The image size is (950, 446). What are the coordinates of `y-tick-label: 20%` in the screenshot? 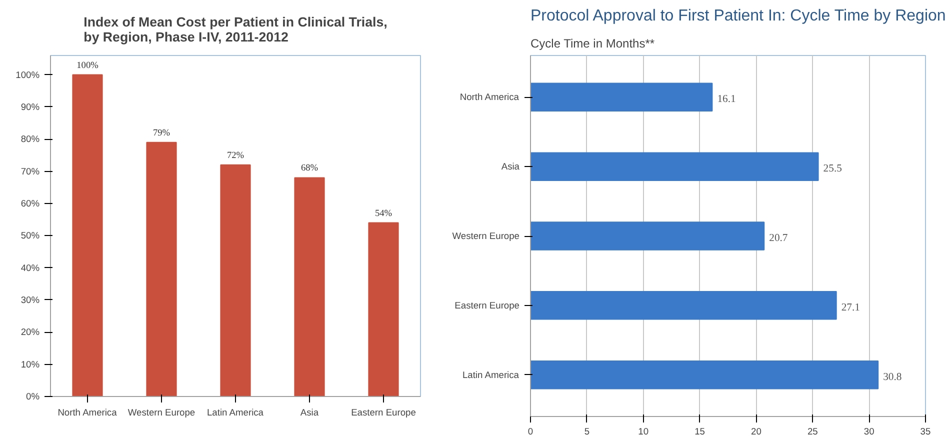 It's located at (30, 332).